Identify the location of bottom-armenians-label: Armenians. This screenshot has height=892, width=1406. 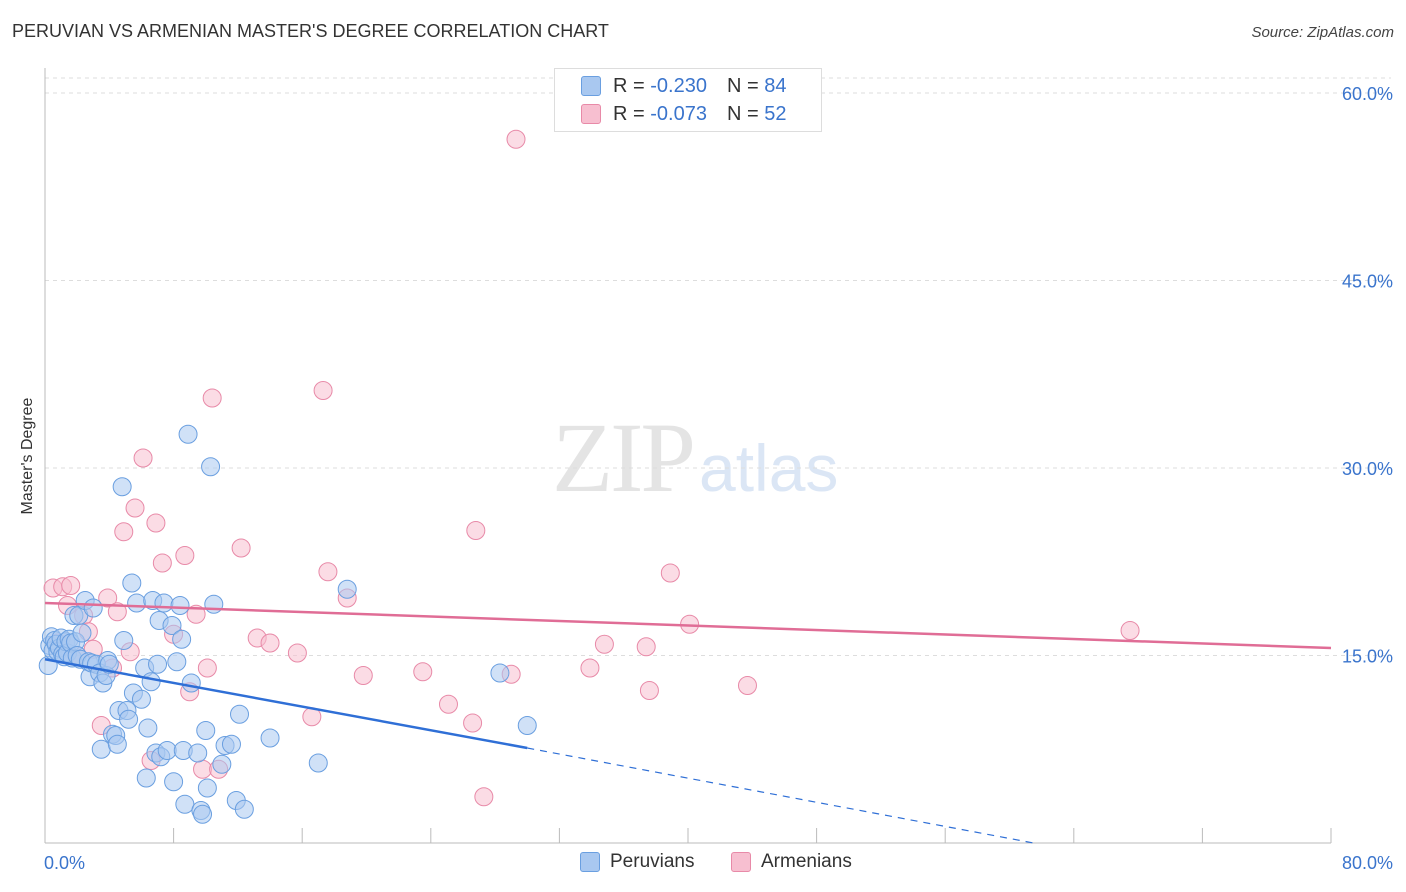
(806, 861).